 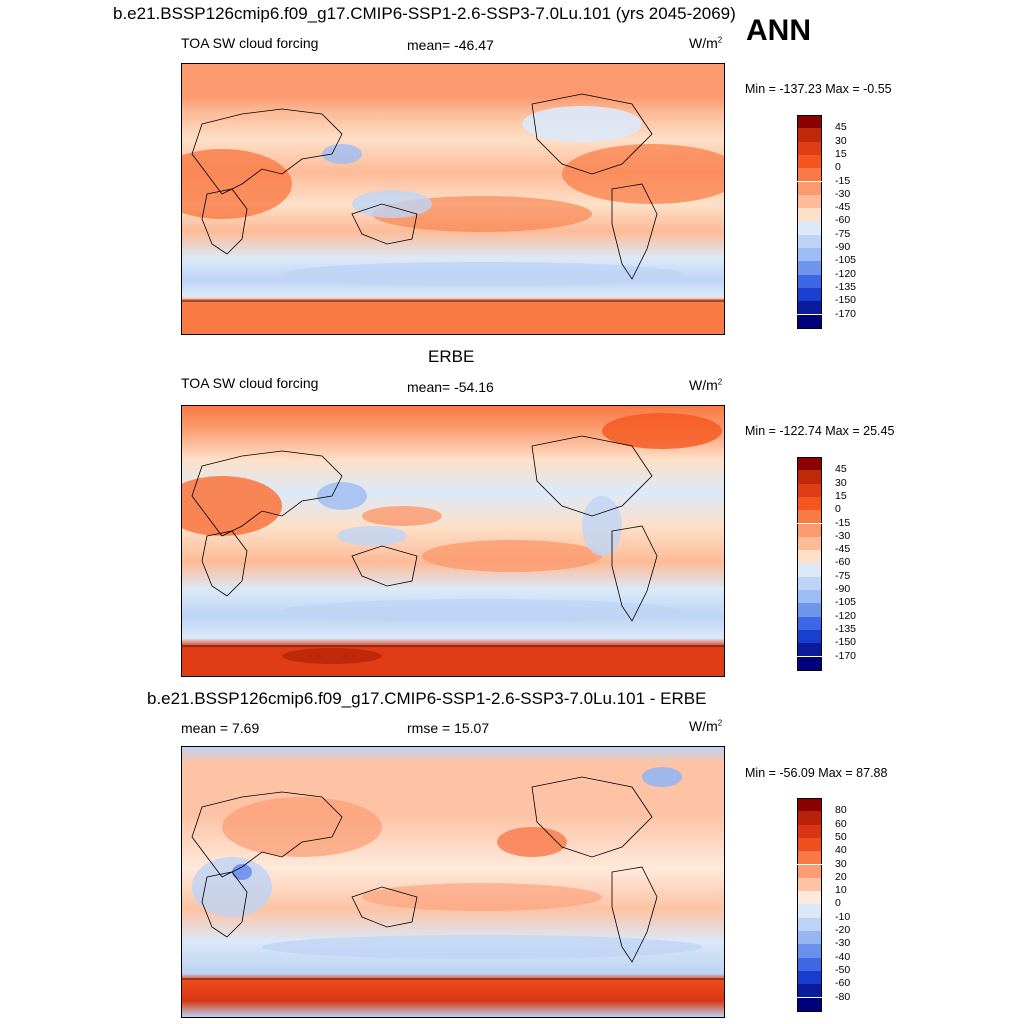 I want to click on colorbar-label: 15, so click(x=841, y=495).